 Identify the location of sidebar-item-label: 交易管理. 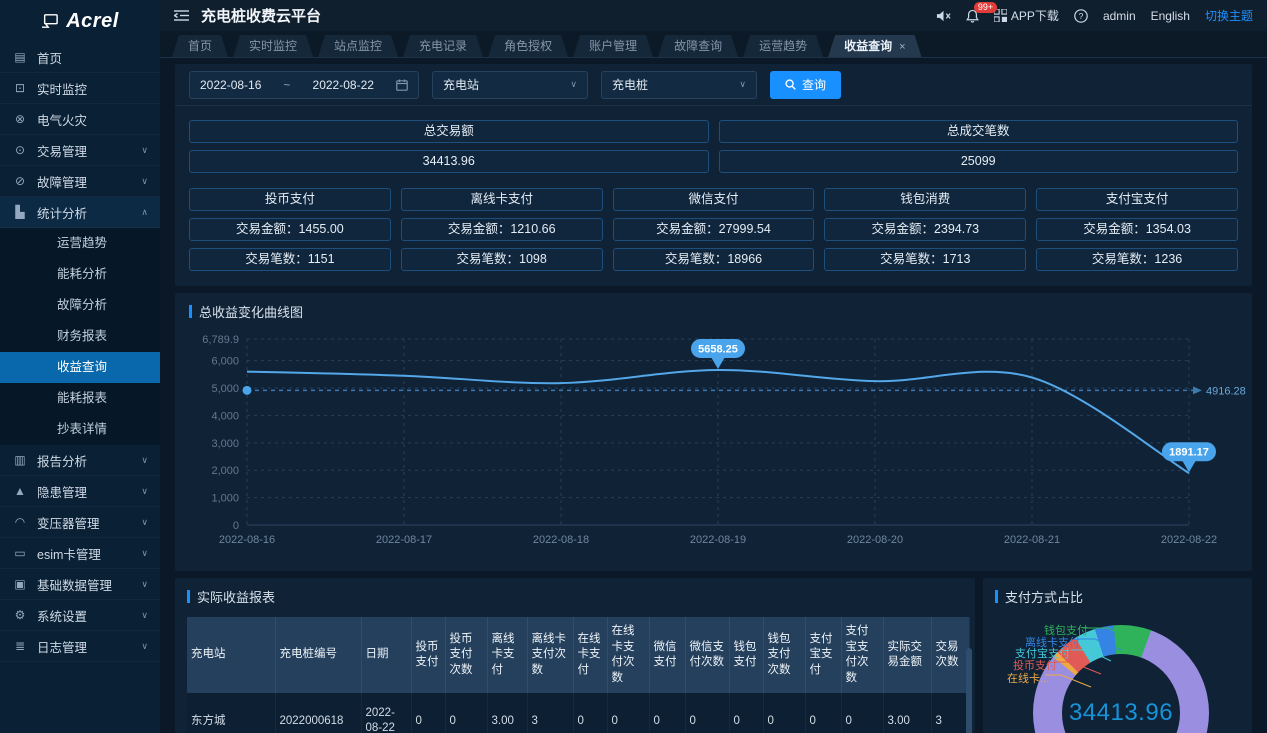
(62, 151).